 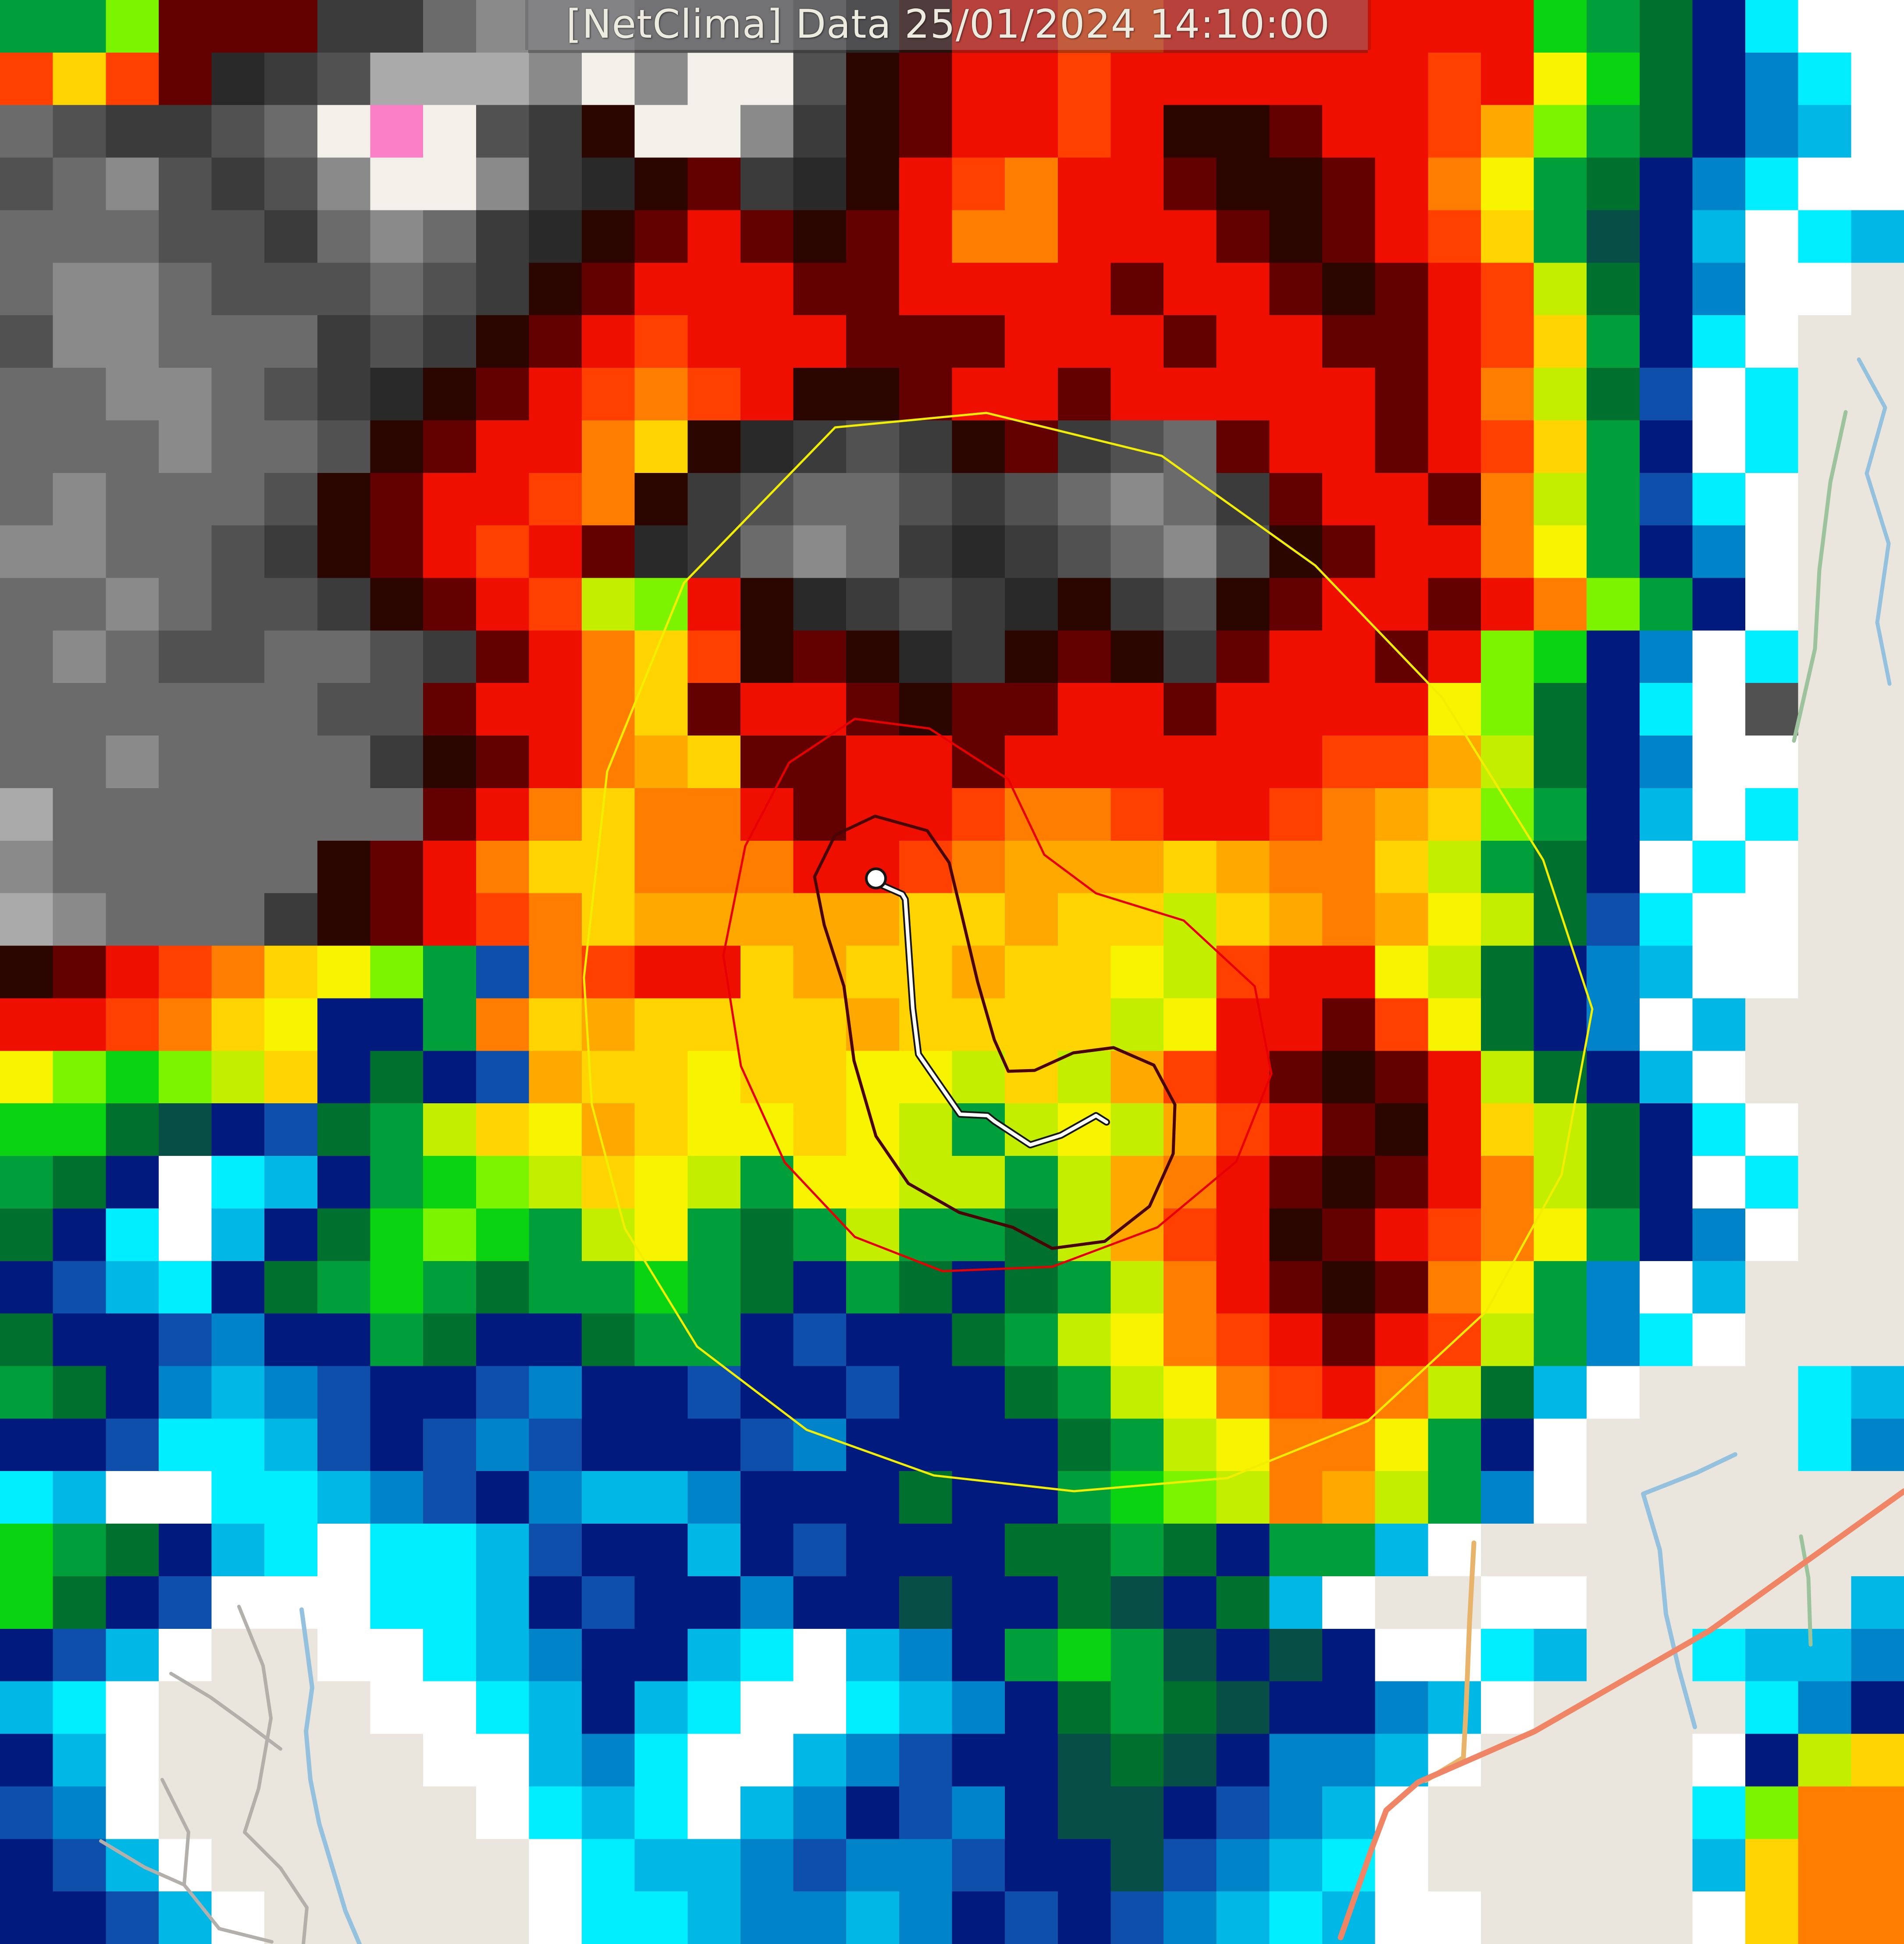 I want to click on timestamp-text: [NetClima] Data 25/01/2024 14:10:00, so click(x=948, y=24).